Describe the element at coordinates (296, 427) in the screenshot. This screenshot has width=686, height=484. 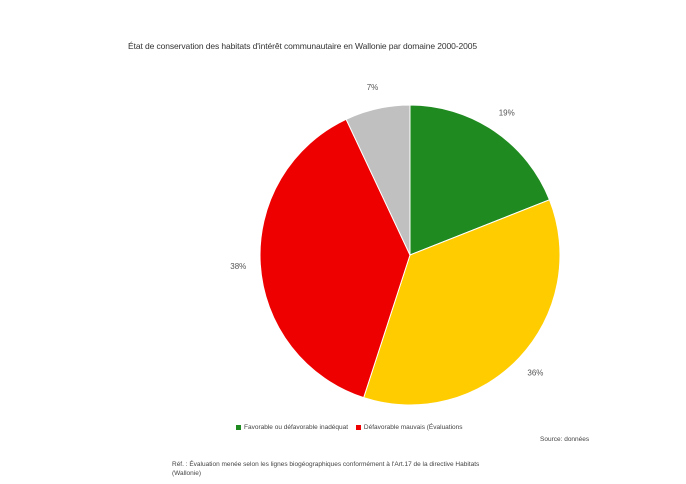
I see `legend-label-1: Favorable ou défavorable inadéquat` at that location.